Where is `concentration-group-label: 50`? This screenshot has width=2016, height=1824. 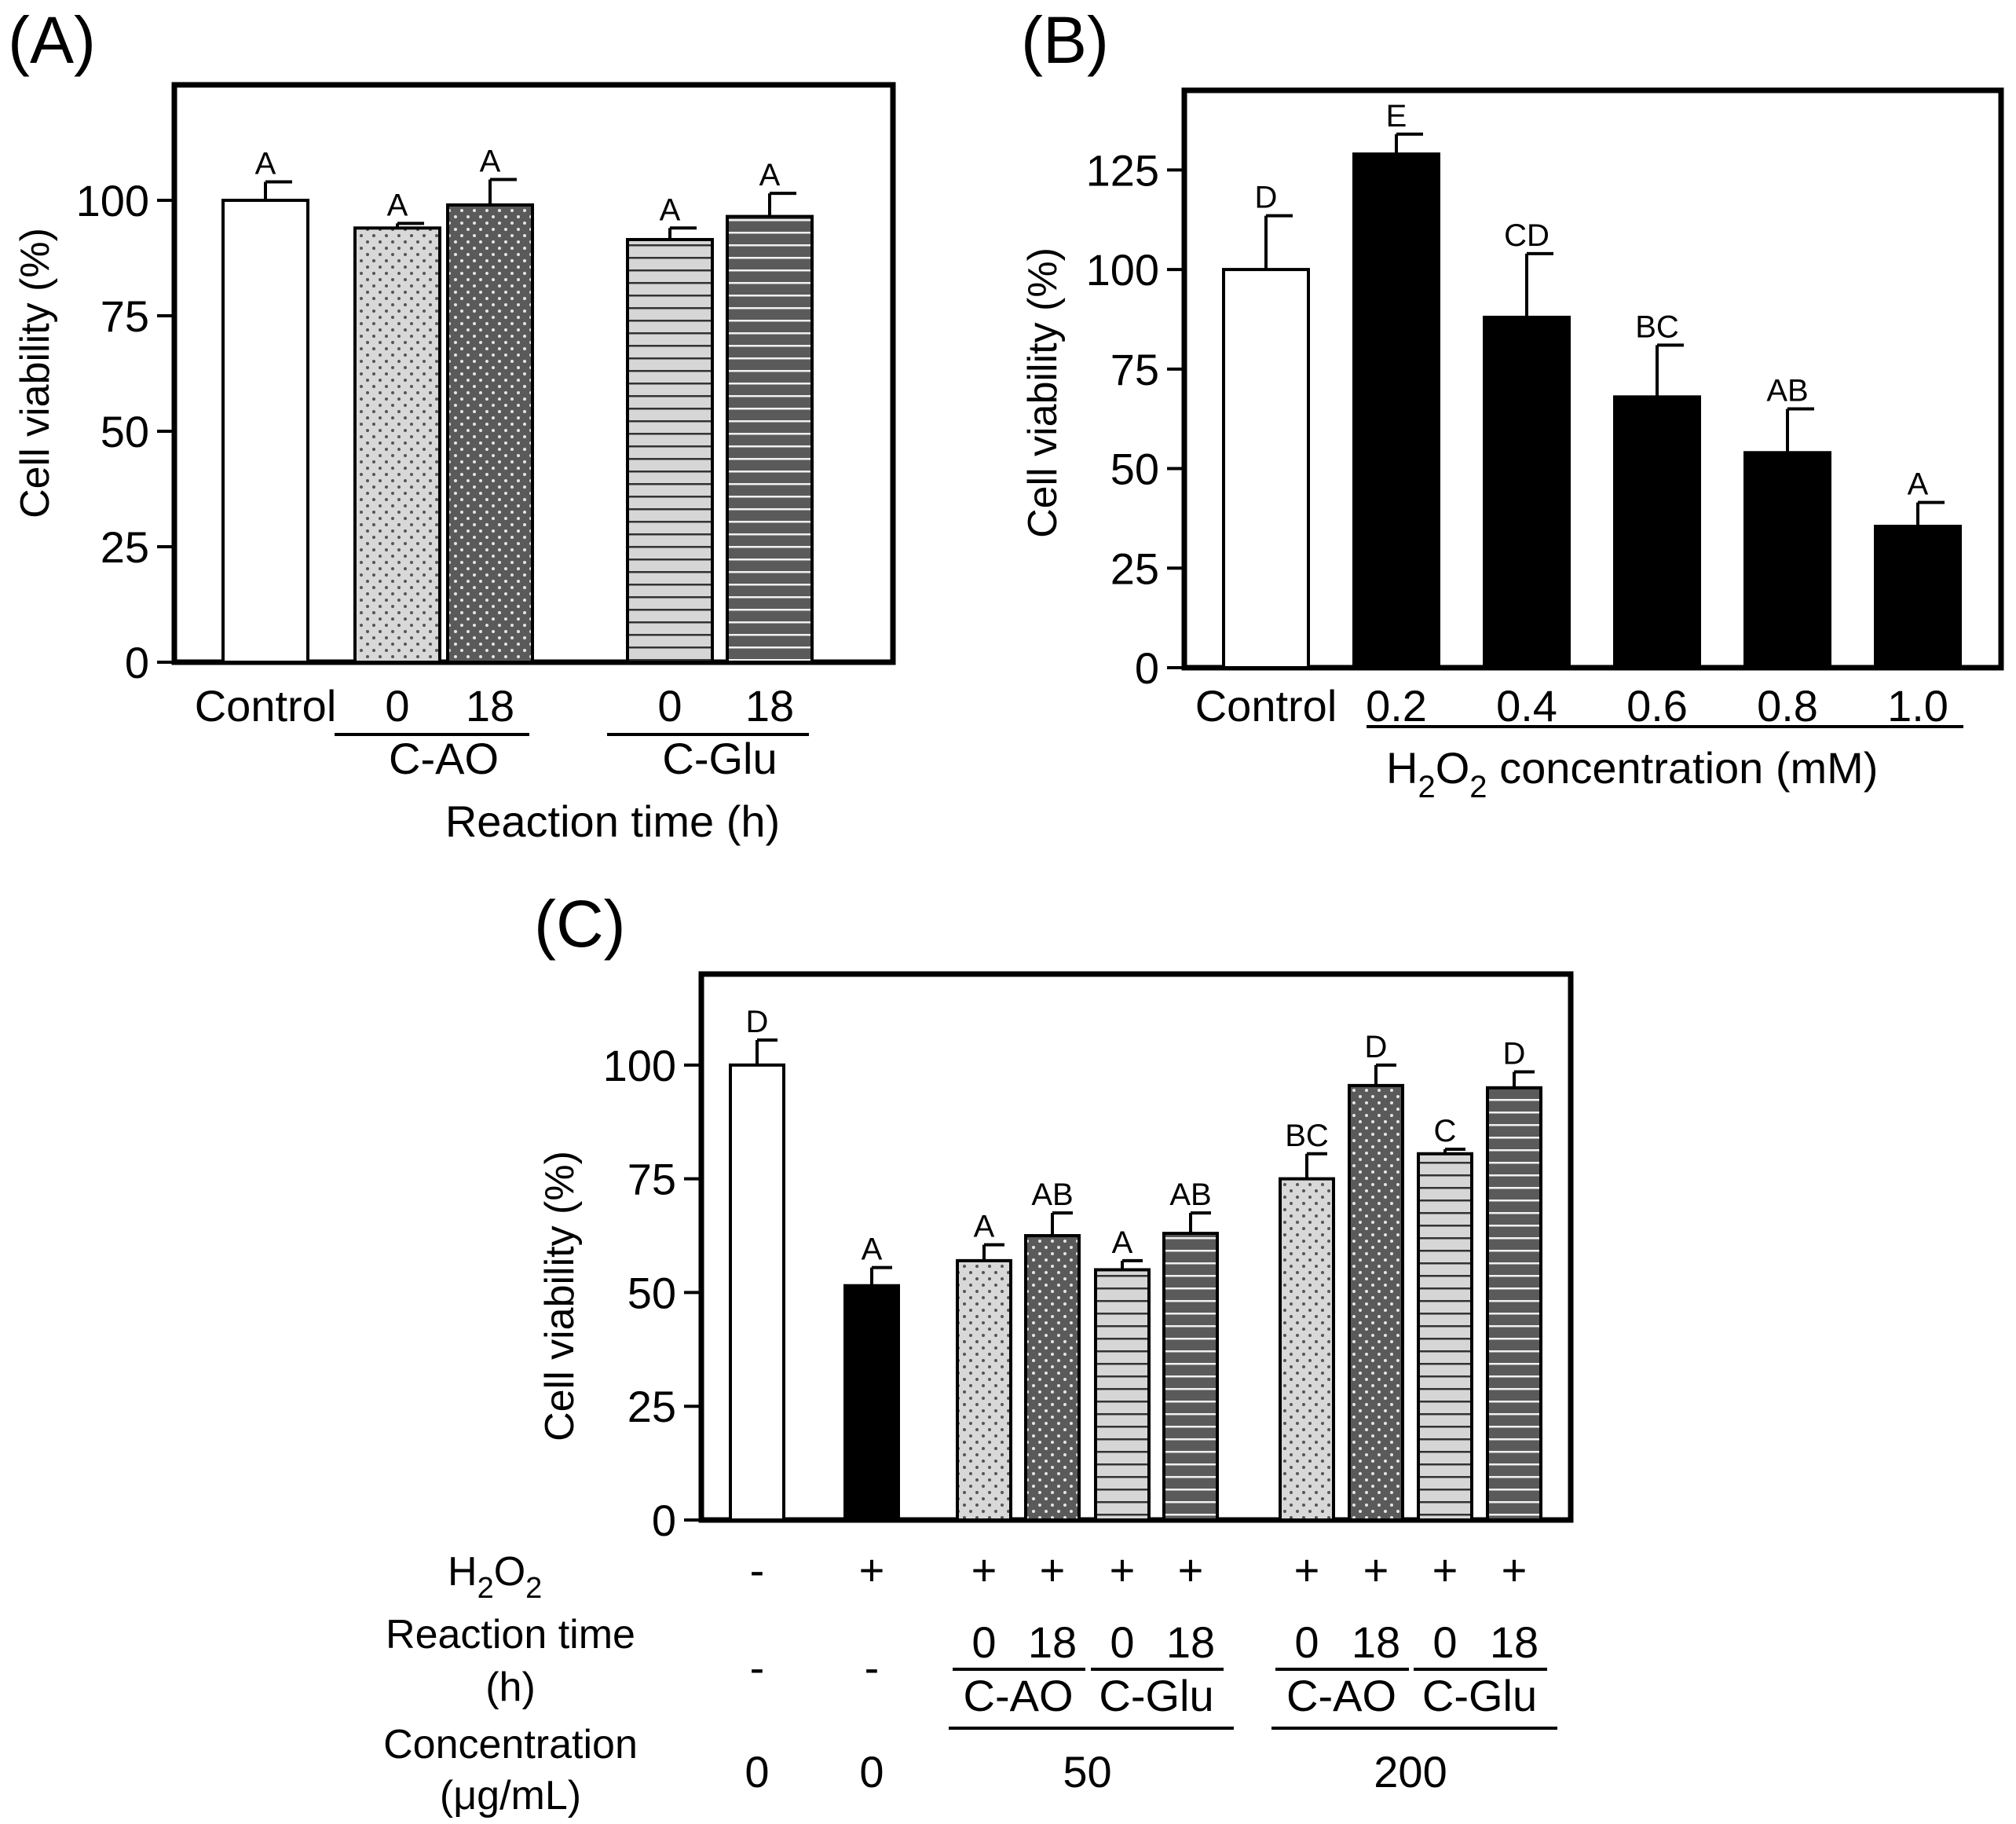 concentration-group-label: 50 is located at coordinates (1087, 1772).